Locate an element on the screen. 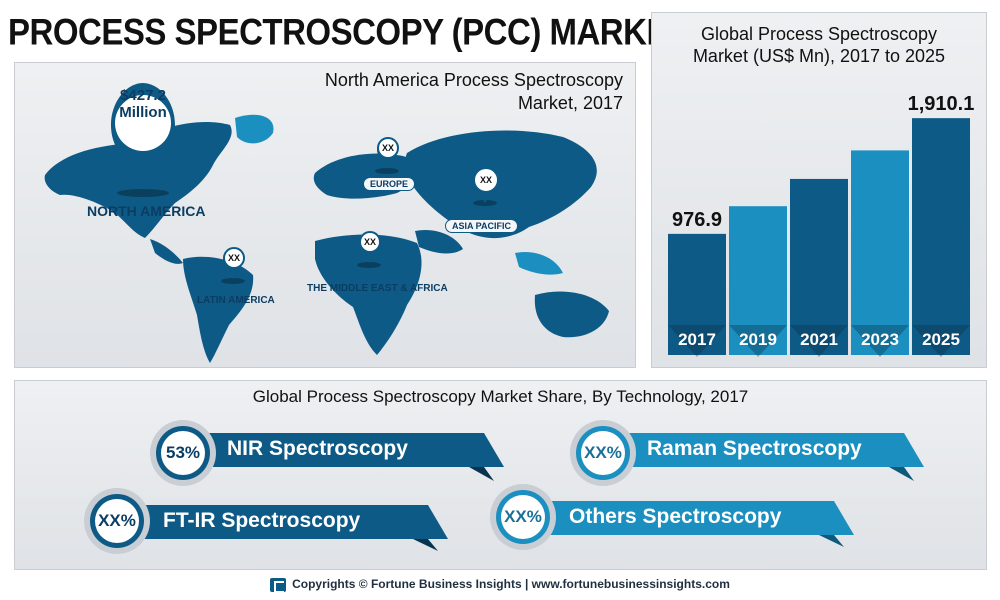 This screenshot has height=600, width=1000. latin-america-label: LATIN AMERICA is located at coordinates (236, 300).